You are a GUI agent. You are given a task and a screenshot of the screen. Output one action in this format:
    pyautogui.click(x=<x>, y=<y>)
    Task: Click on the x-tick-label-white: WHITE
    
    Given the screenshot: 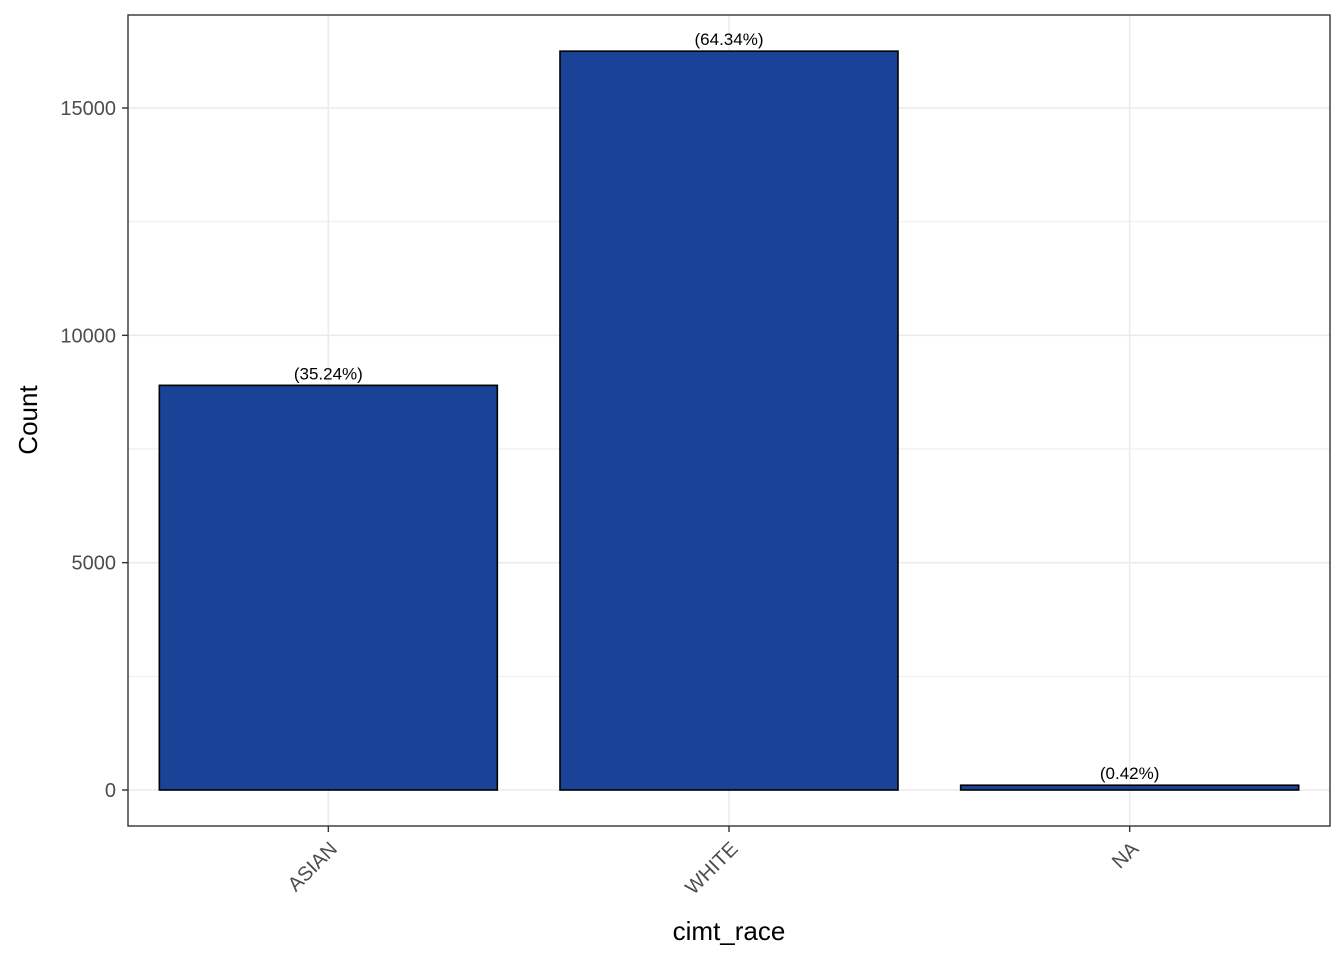 What is the action you would take?
    pyautogui.click(x=711, y=868)
    